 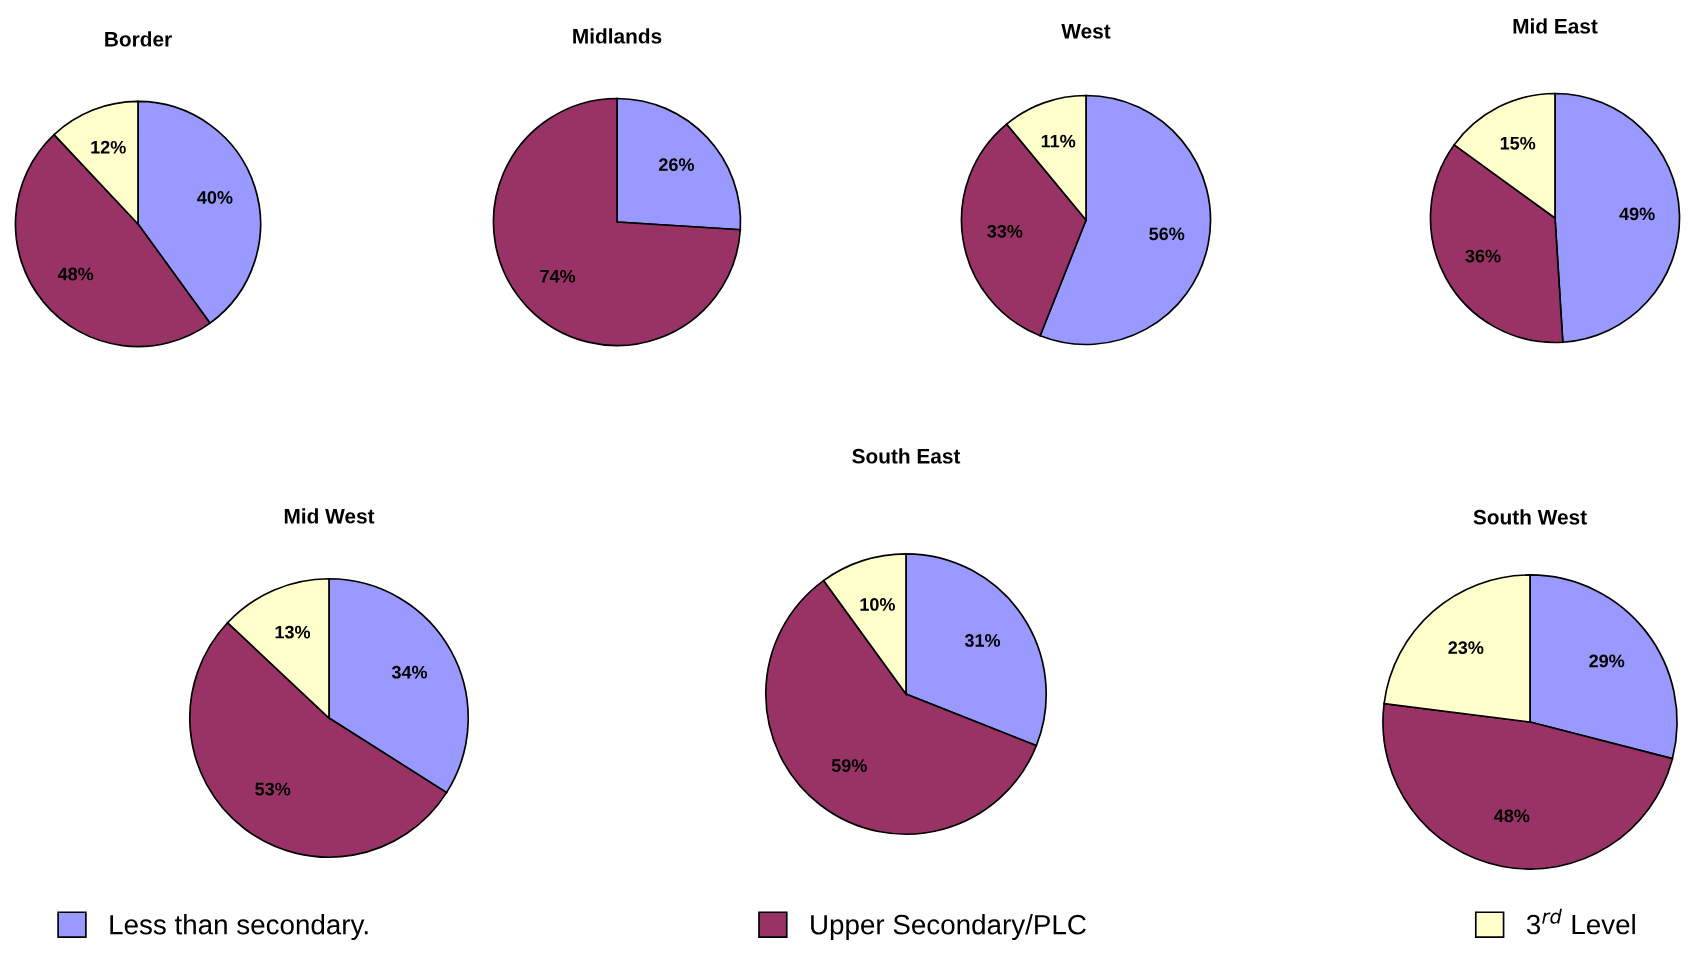 What do you see at coordinates (1058, 141) in the screenshot?
I see `data-label: 11%` at bounding box center [1058, 141].